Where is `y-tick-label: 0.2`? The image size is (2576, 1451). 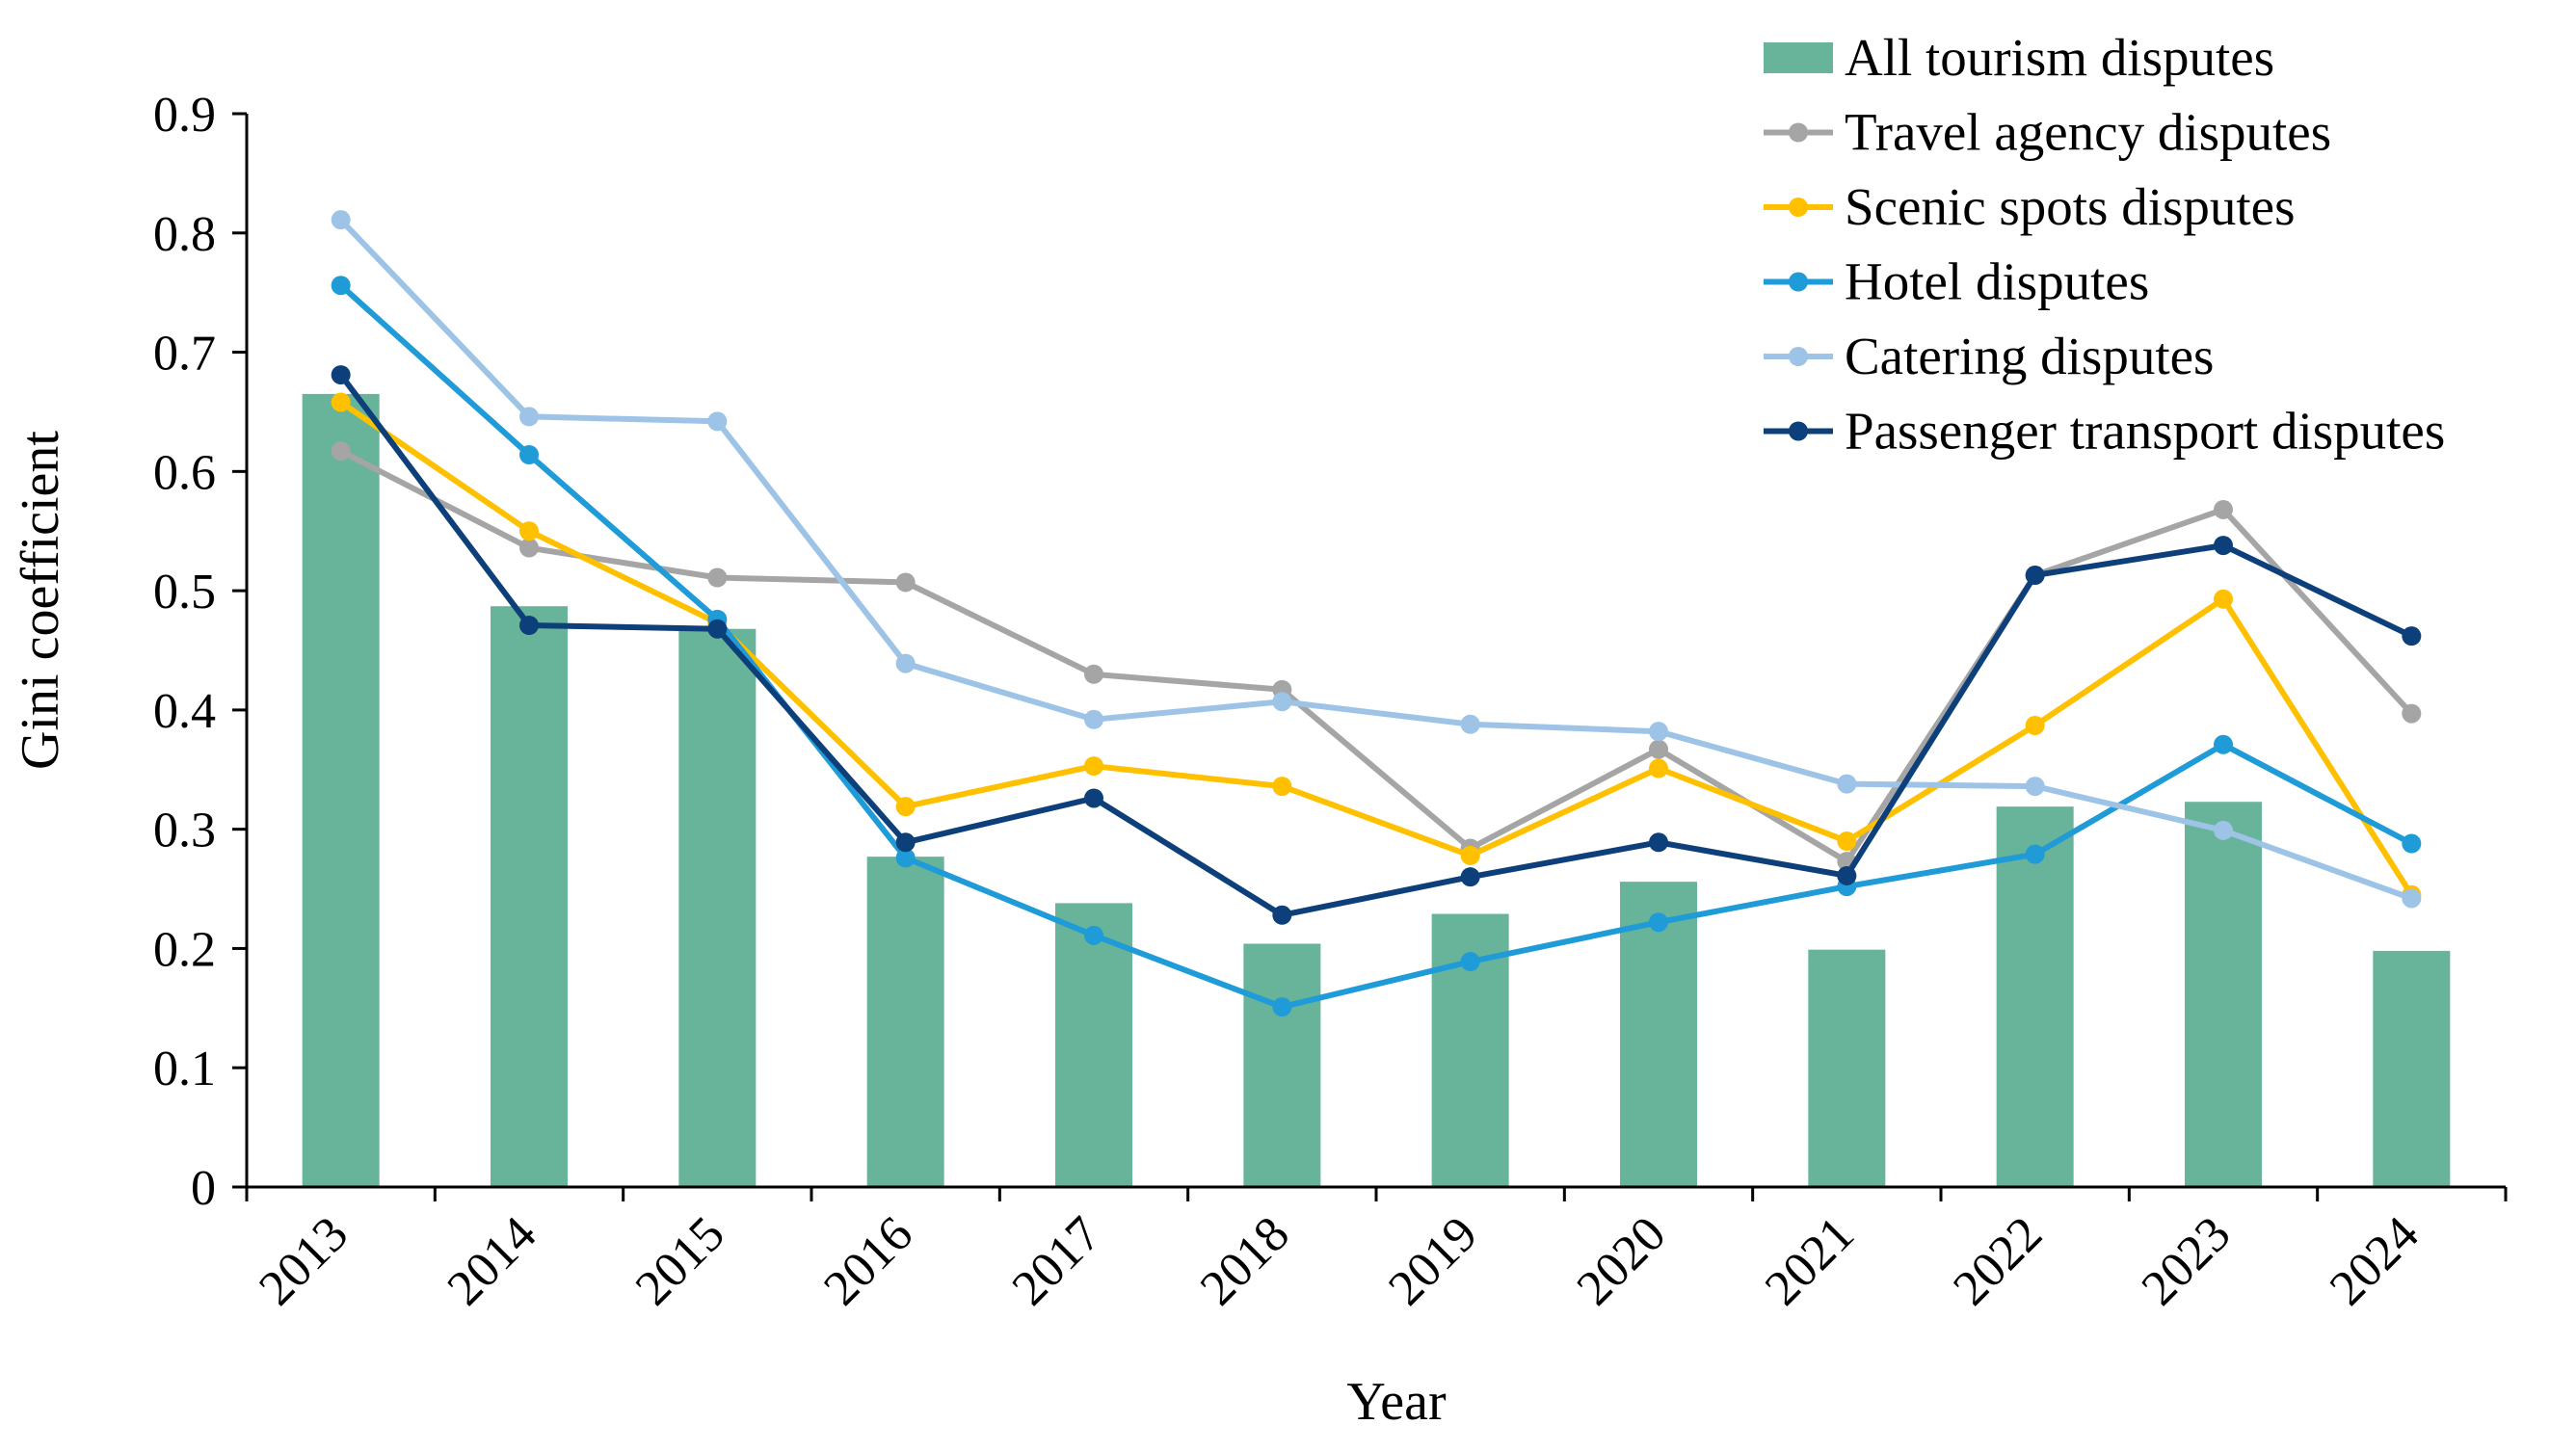
y-tick-label: 0.2 is located at coordinates (184, 950).